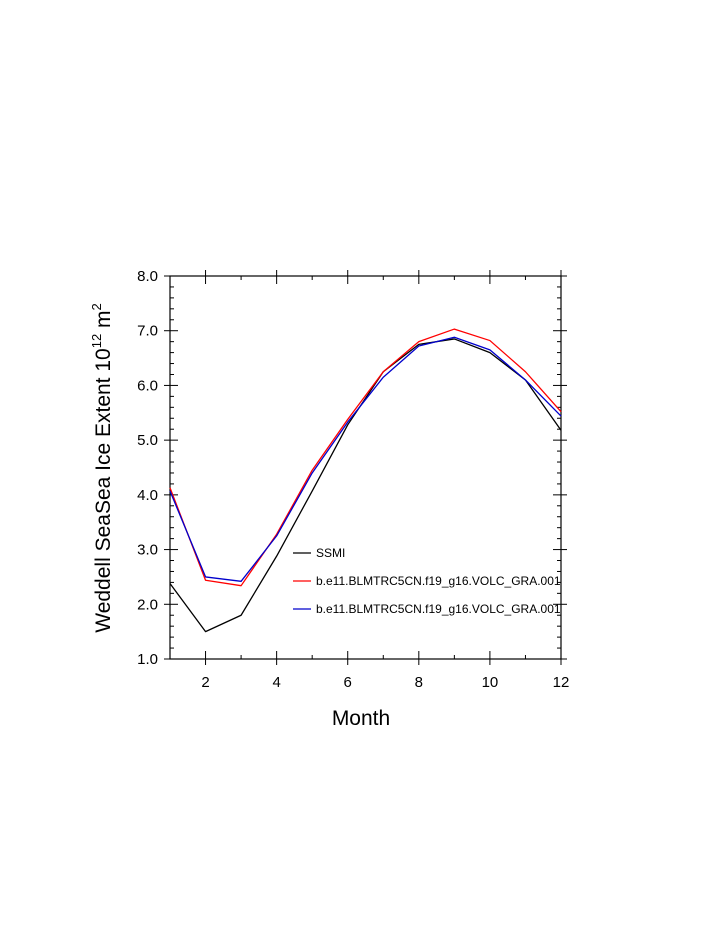 Image resolution: width=723 pixels, height=935 pixels. What do you see at coordinates (361, 718) in the screenshot?
I see `x-axis-title: Month` at bounding box center [361, 718].